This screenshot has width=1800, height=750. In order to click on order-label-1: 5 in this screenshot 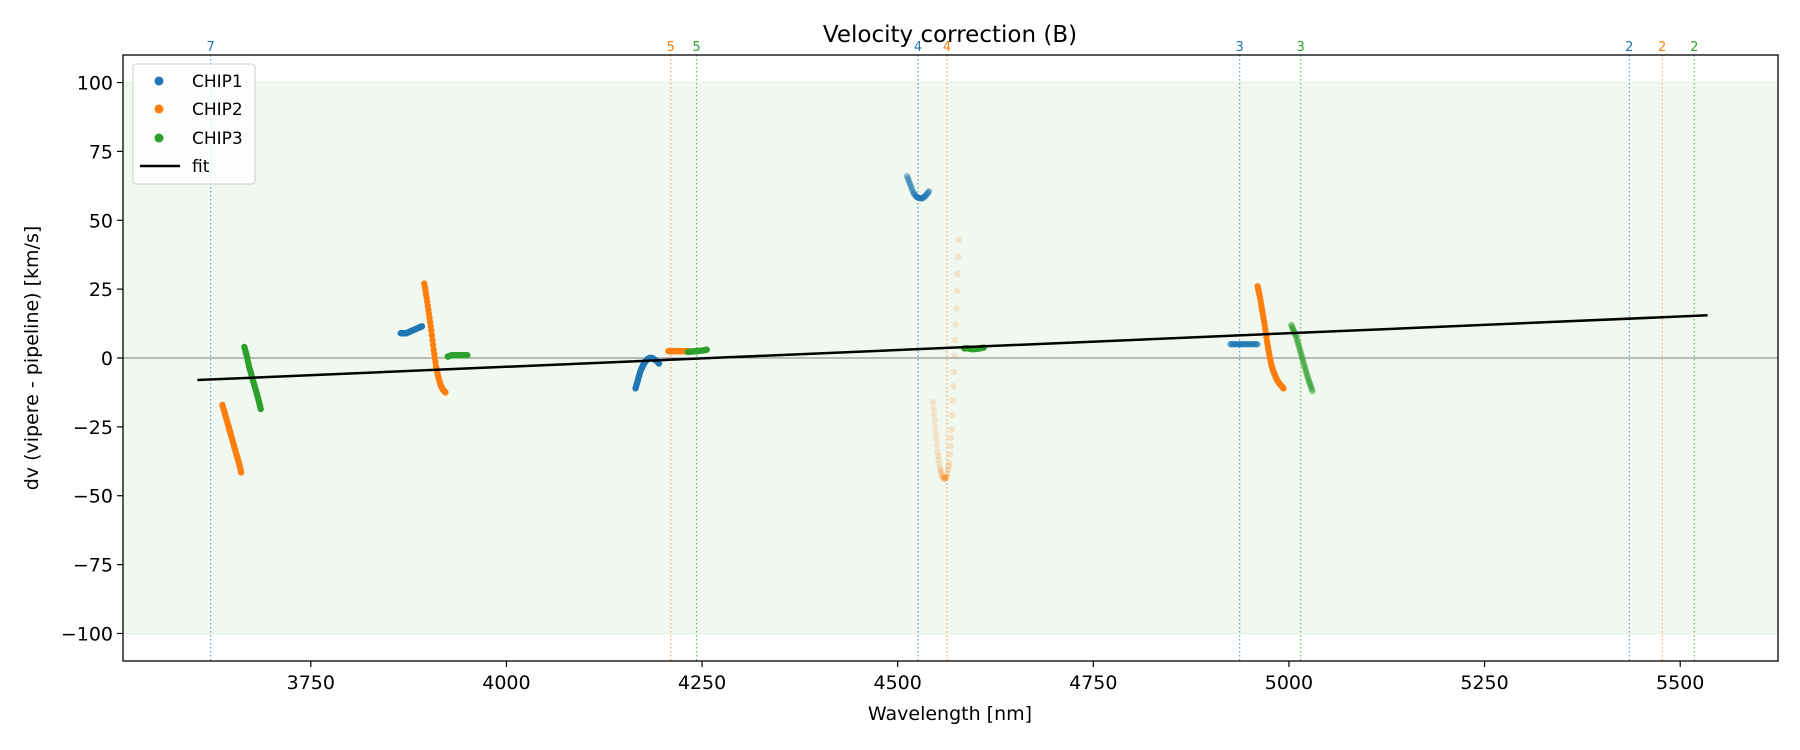, I will do `click(671, 47)`.